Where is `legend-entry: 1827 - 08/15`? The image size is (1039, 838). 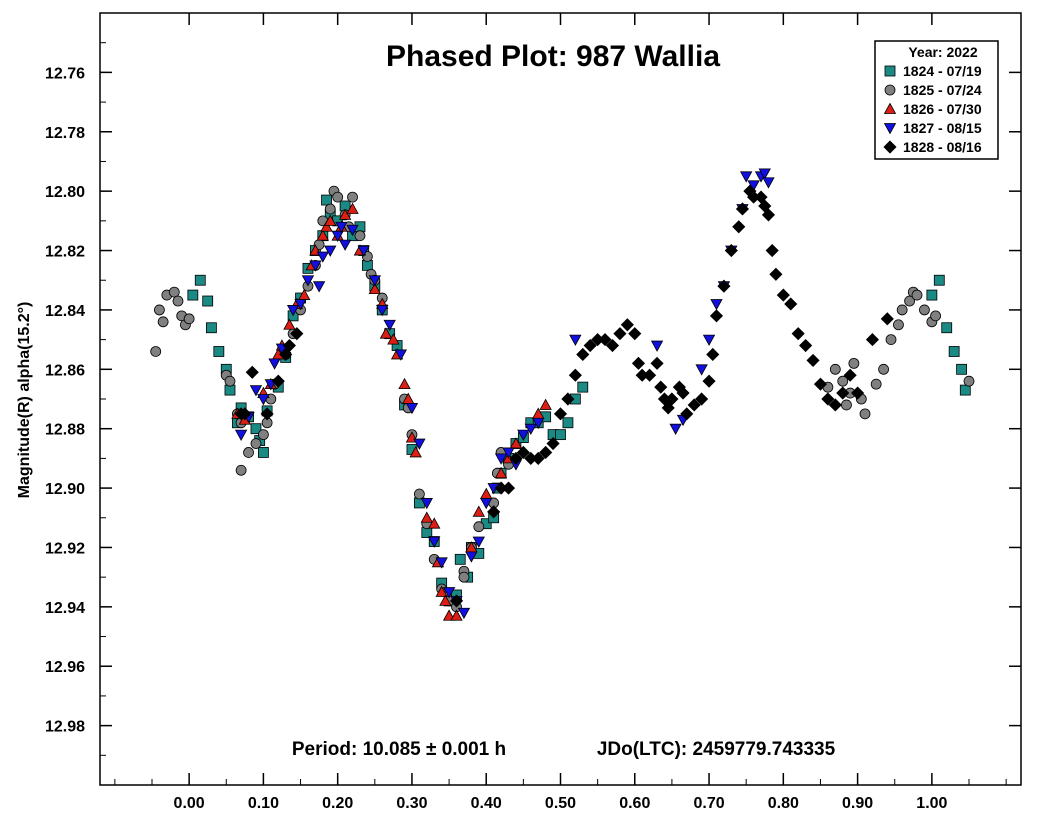
legend-entry: 1827 - 08/15 is located at coordinates (942, 128).